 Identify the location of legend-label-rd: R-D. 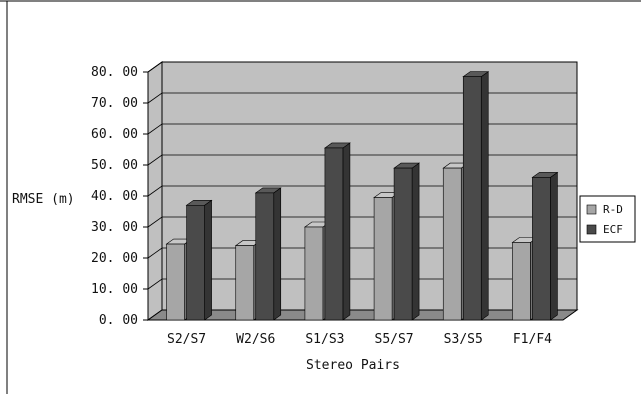
(613, 209).